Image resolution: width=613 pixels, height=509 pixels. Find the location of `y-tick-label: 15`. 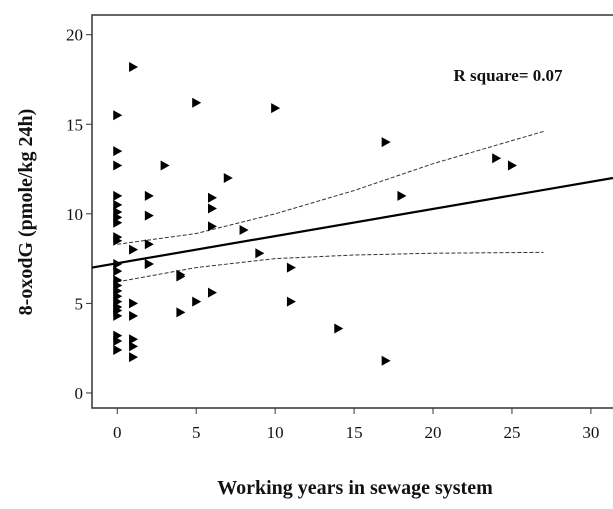

y-tick-label: 15 is located at coordinates (74, 124).